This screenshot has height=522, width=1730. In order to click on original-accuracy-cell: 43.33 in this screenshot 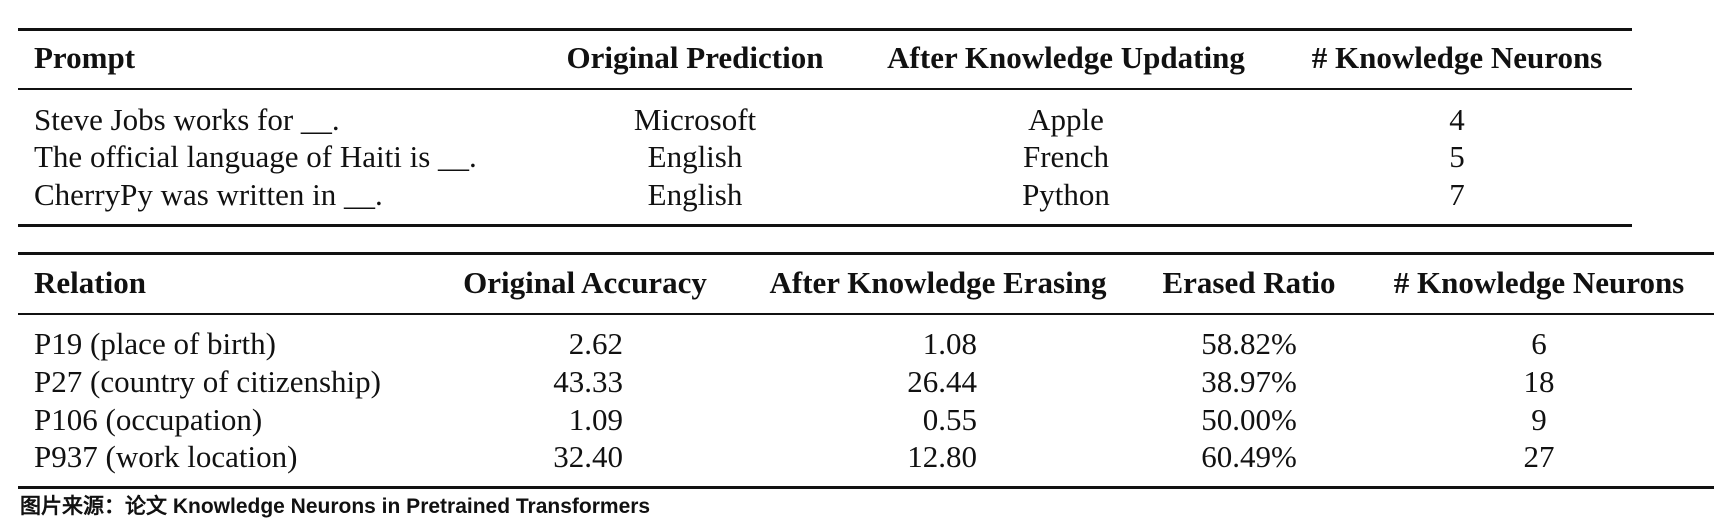, I will do `click(588, 381)`.